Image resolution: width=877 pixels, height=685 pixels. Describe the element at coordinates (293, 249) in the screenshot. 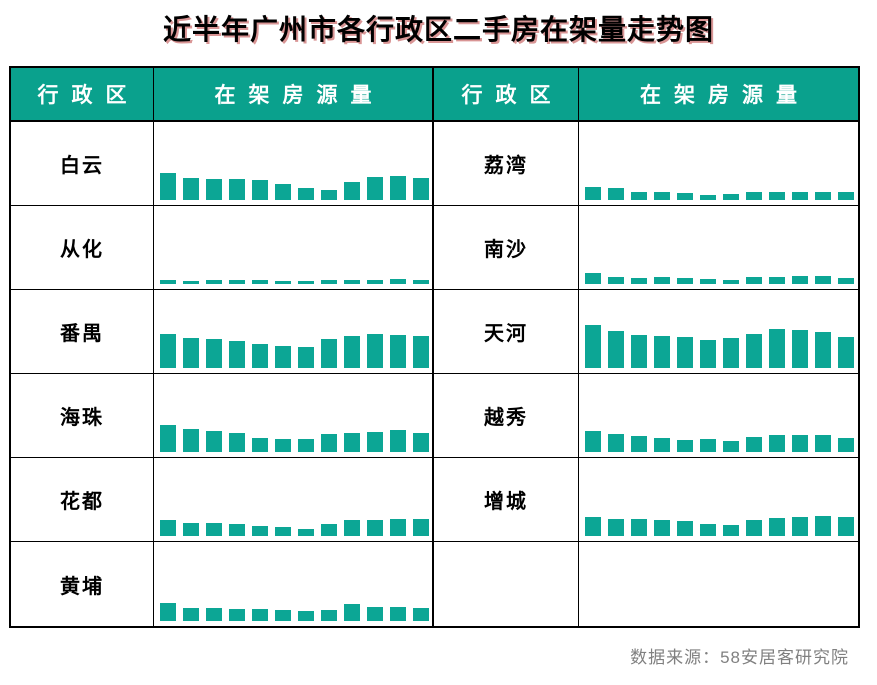

I see `mini-bar-chart-conghua` at that location.